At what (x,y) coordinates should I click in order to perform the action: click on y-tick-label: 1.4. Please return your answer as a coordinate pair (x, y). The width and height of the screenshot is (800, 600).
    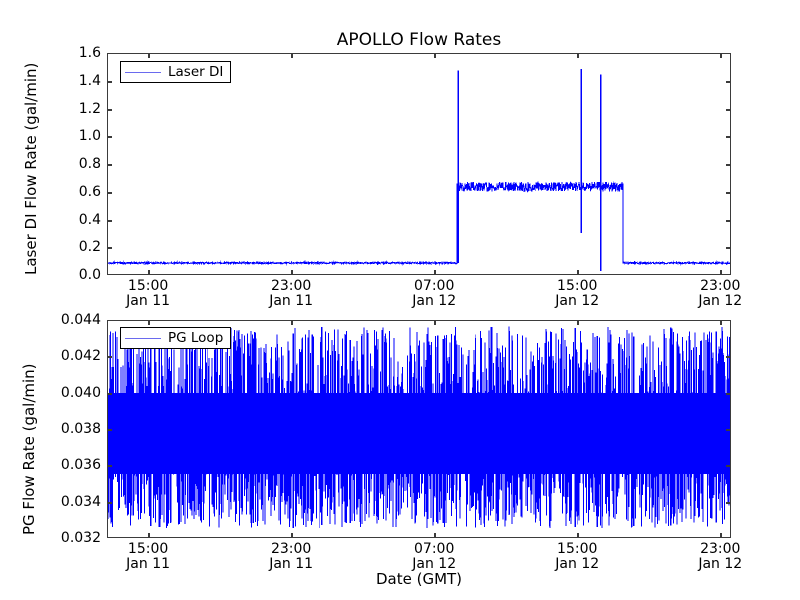
    Looking at the image, I should click on (89, 80).